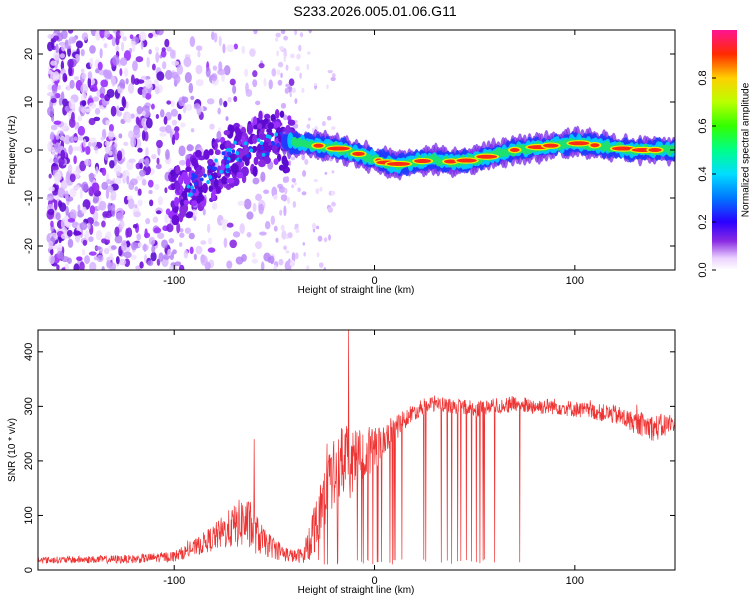 The image size is (750, 600). I want to click on snr-xtick-label: -100, so click(174, 581).